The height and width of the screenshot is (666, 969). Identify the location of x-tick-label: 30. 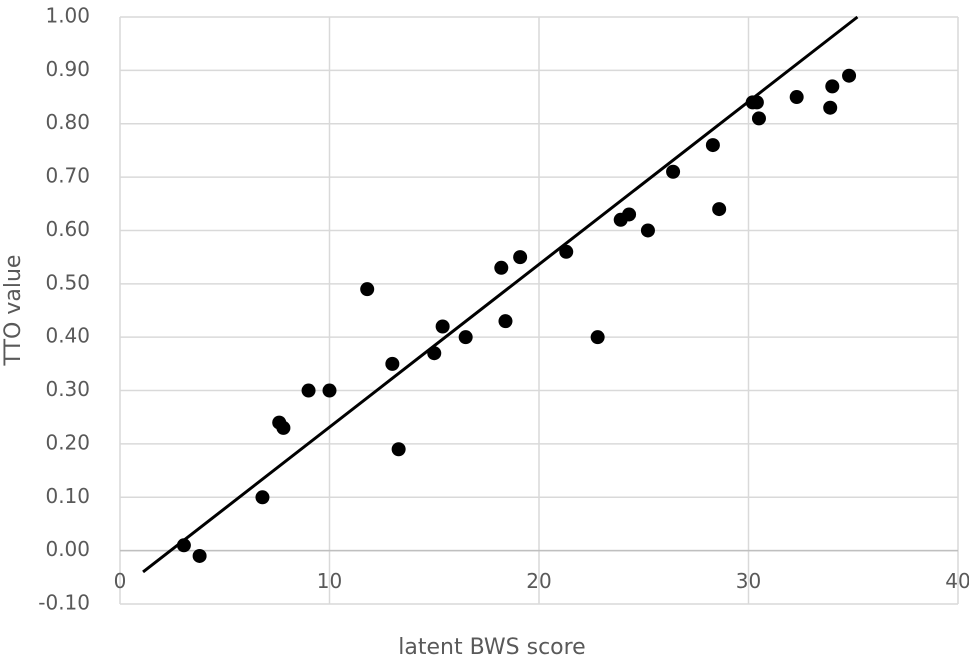
(748, 581).